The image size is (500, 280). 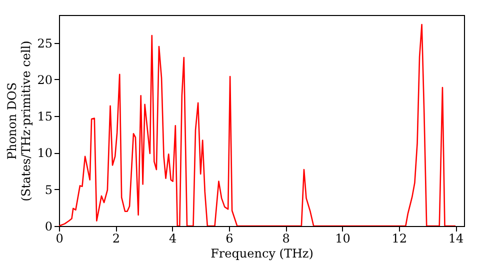 What do you see at coordinates (116, 239) in the screenshot?
I see `x-tick-label: 2` at bounding box center [116, 239].